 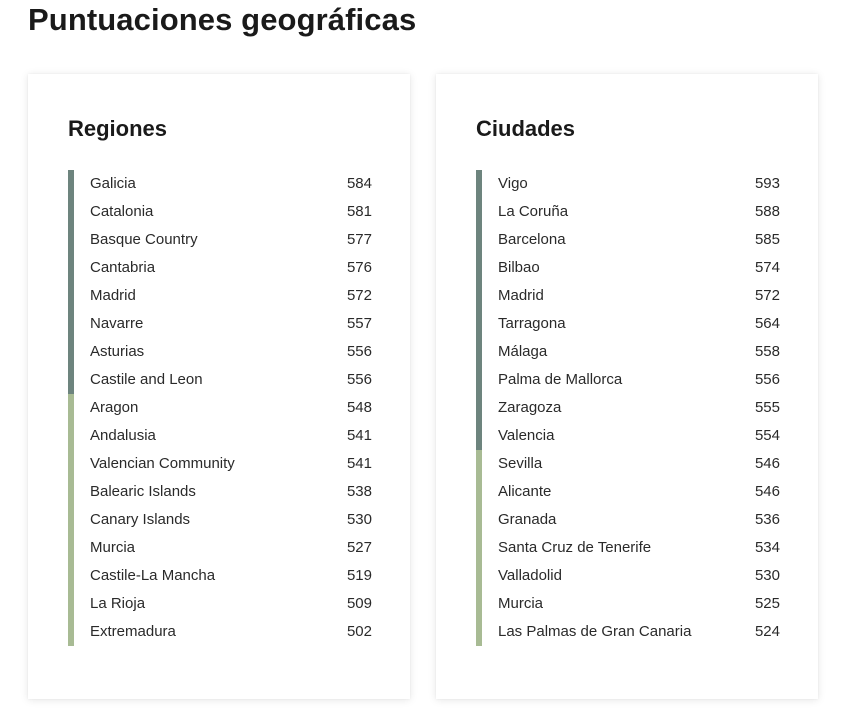 What do you see at coordinates (220, 632) in the screenshot?
I see `region-row: Extremadura 502` at bounding box center [220, 632].